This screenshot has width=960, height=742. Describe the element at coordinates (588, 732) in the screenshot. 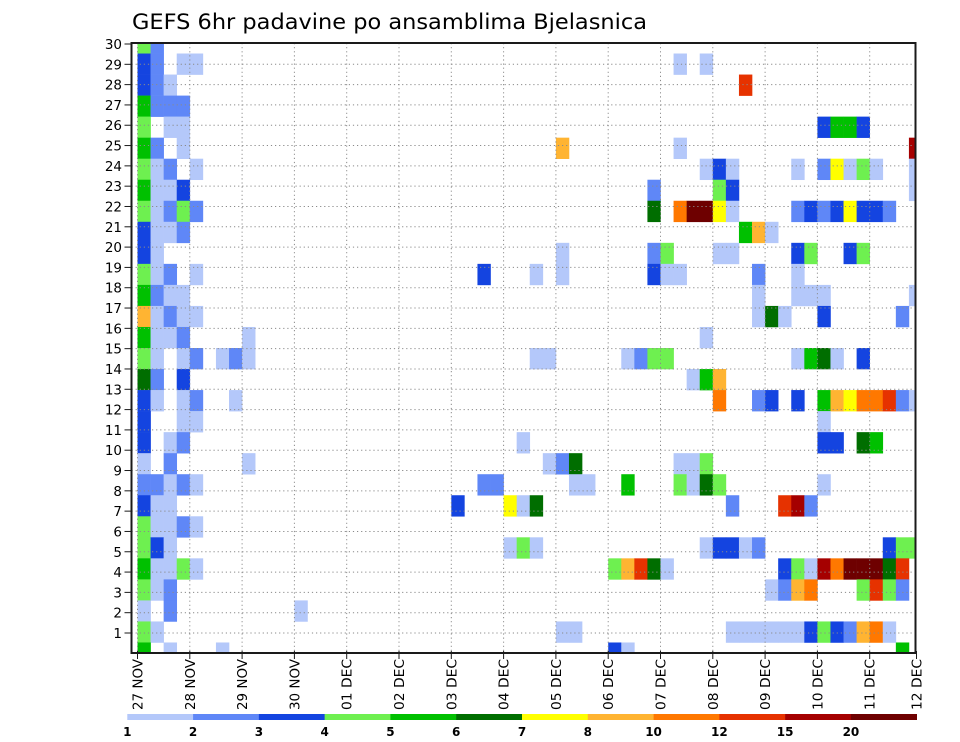

I see `colorbar-label: 8` at that location.